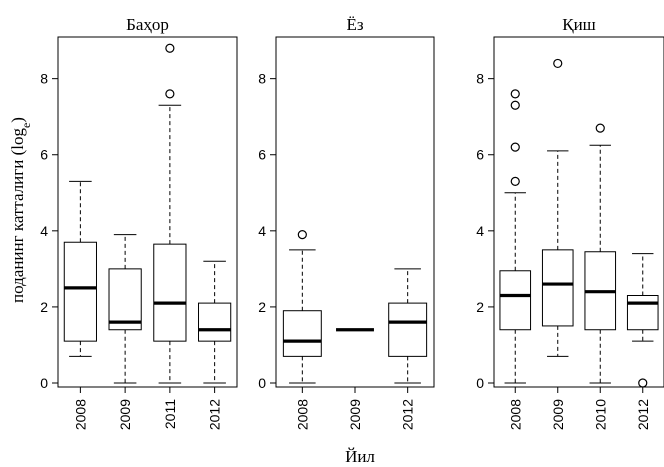 The width and height of the screenshot is (664, 467). What do you see at coordinates (17, 120) in the screenshot?
I see `y-axis-label-close: )` at bounding box center [17, 120].